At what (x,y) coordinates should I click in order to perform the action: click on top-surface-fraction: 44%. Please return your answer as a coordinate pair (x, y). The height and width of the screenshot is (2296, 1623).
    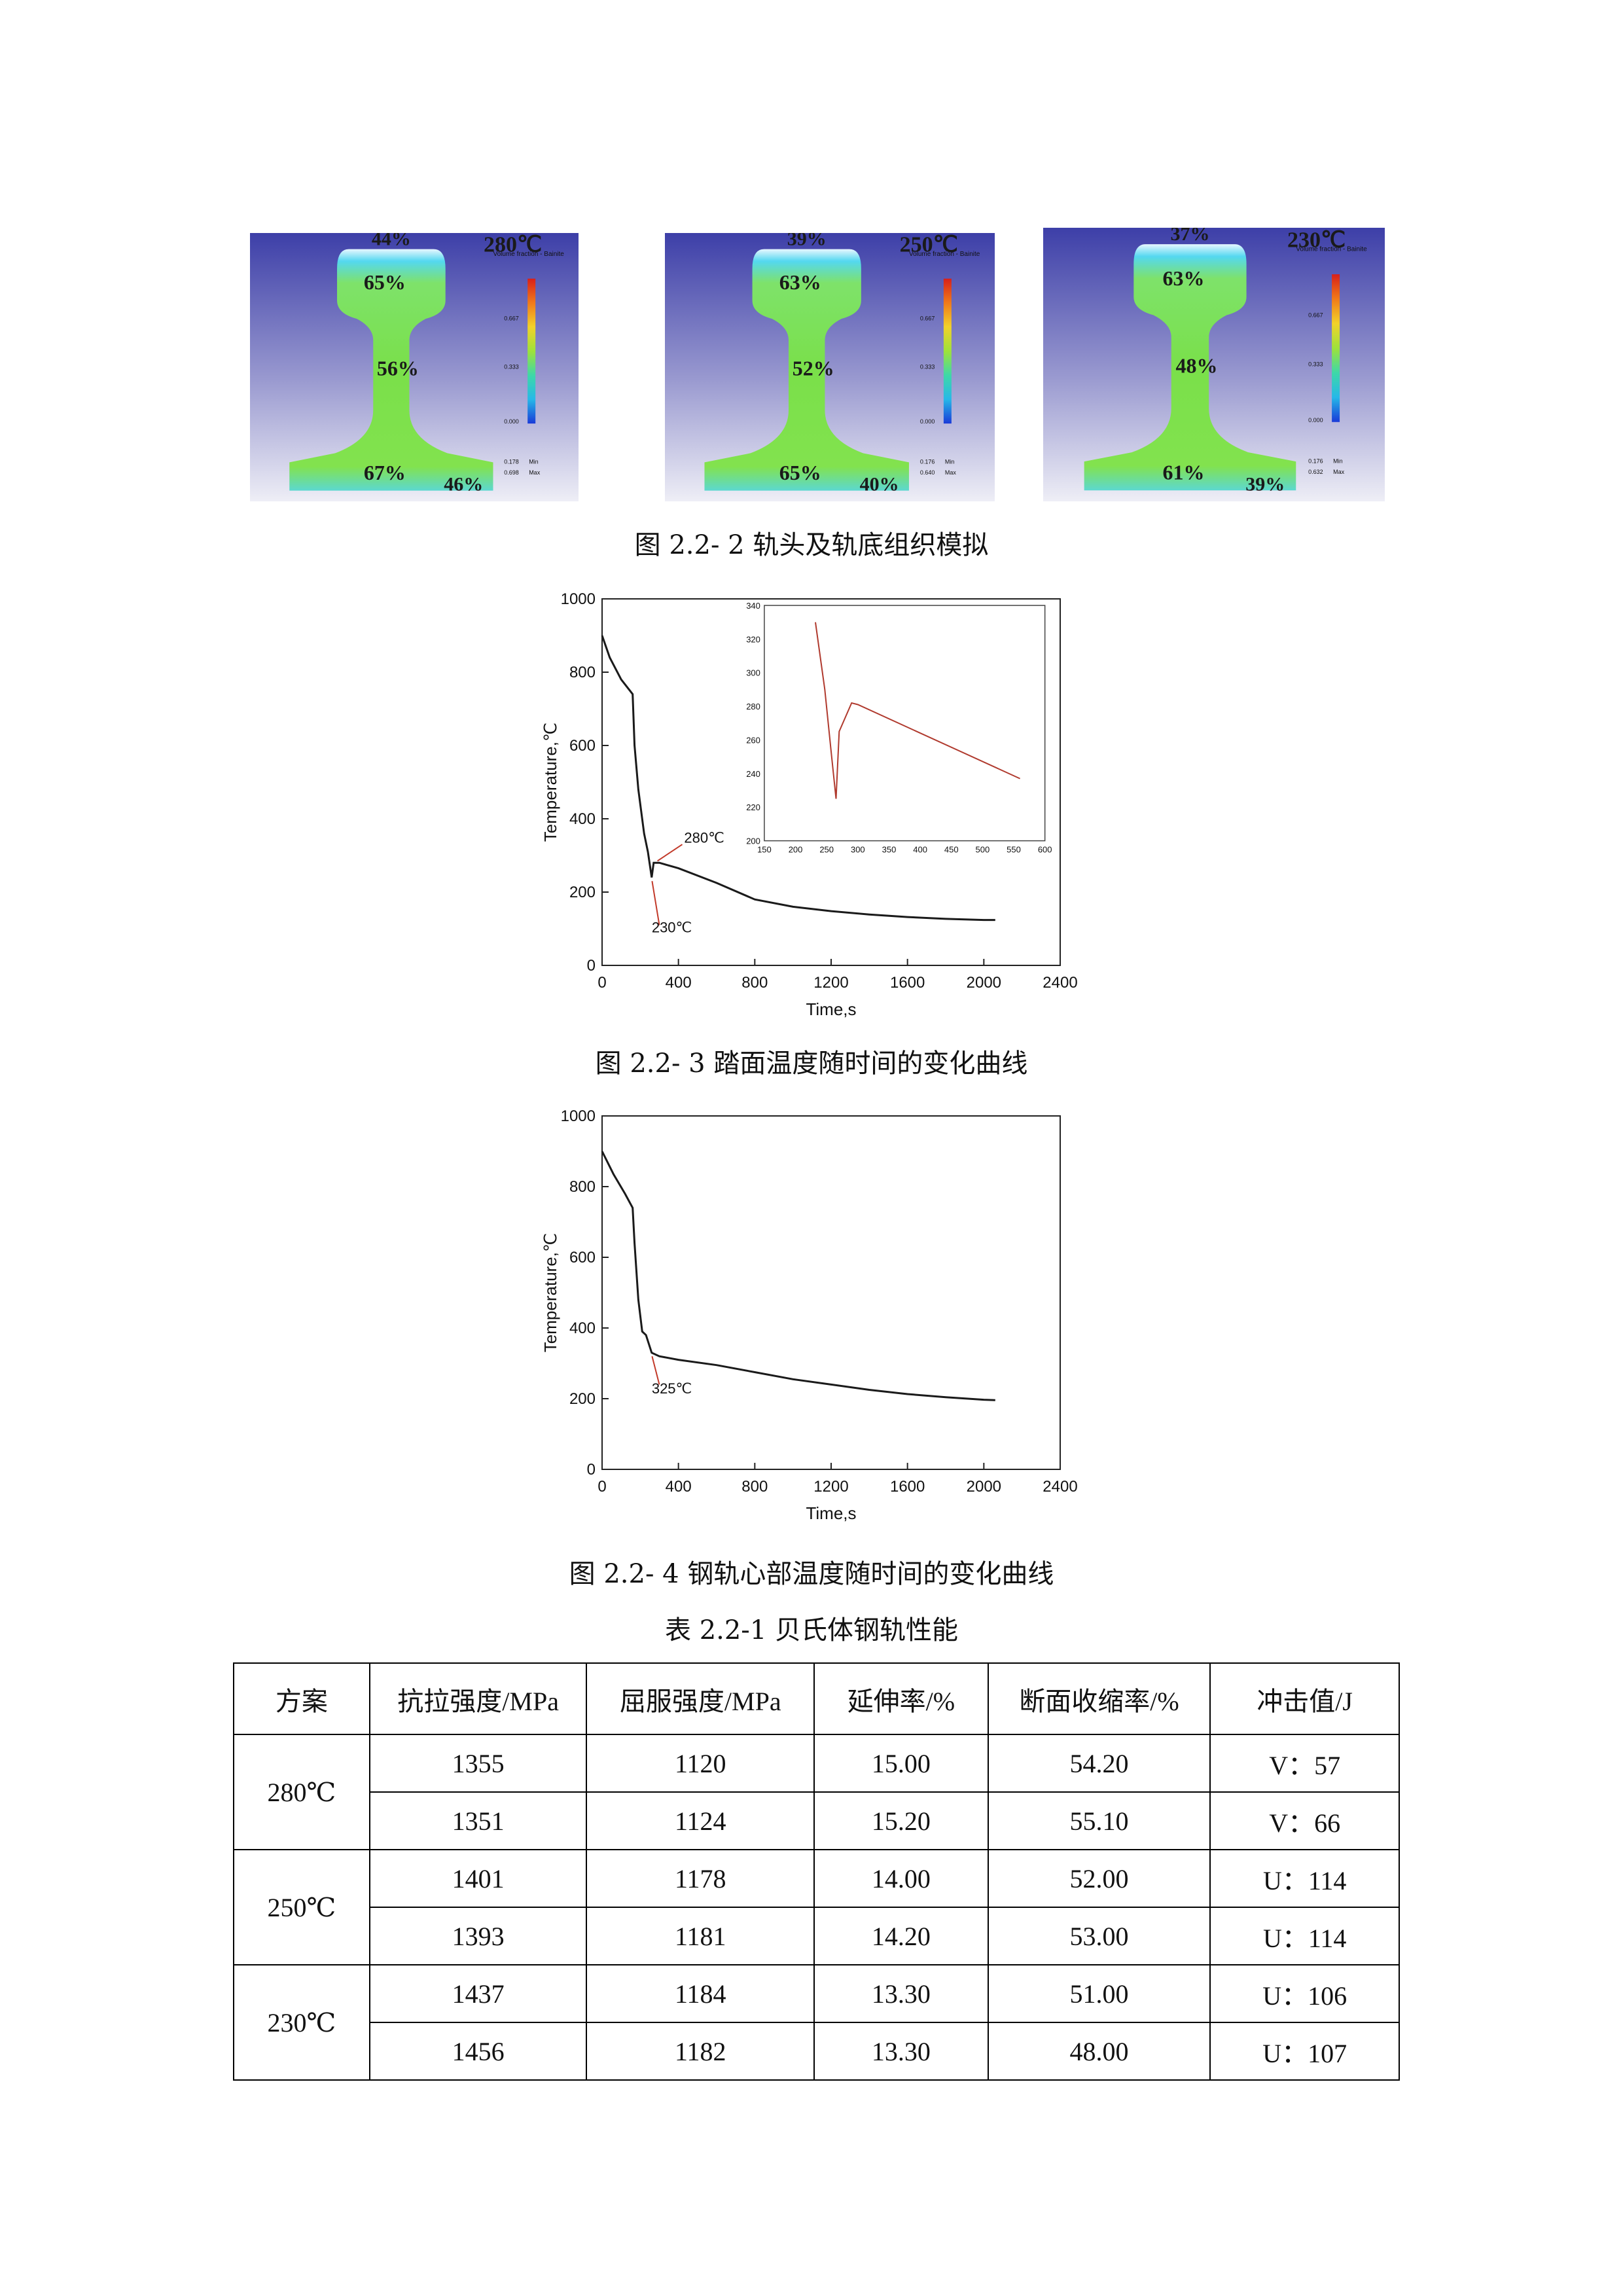
    Looking at the image, I should click on (391, 241).